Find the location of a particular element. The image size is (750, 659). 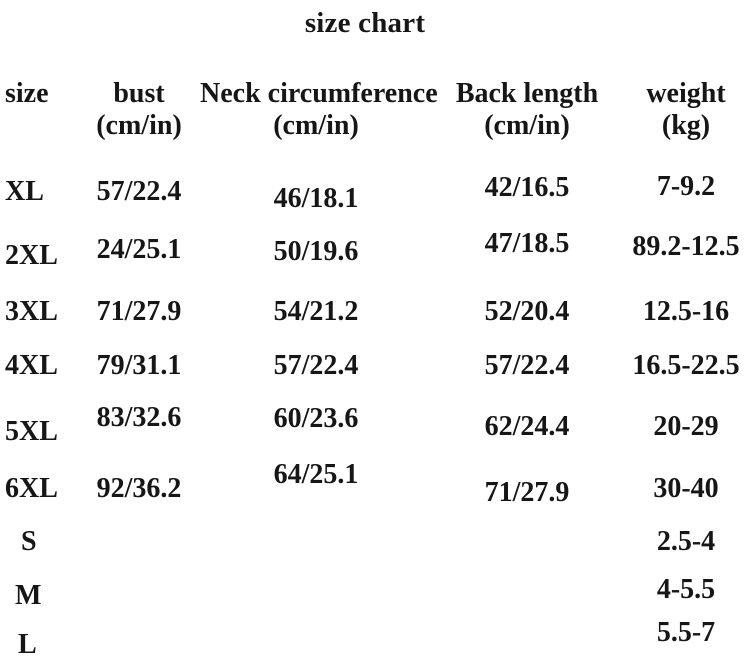

size-value: S is located at coordinates (29, 541).